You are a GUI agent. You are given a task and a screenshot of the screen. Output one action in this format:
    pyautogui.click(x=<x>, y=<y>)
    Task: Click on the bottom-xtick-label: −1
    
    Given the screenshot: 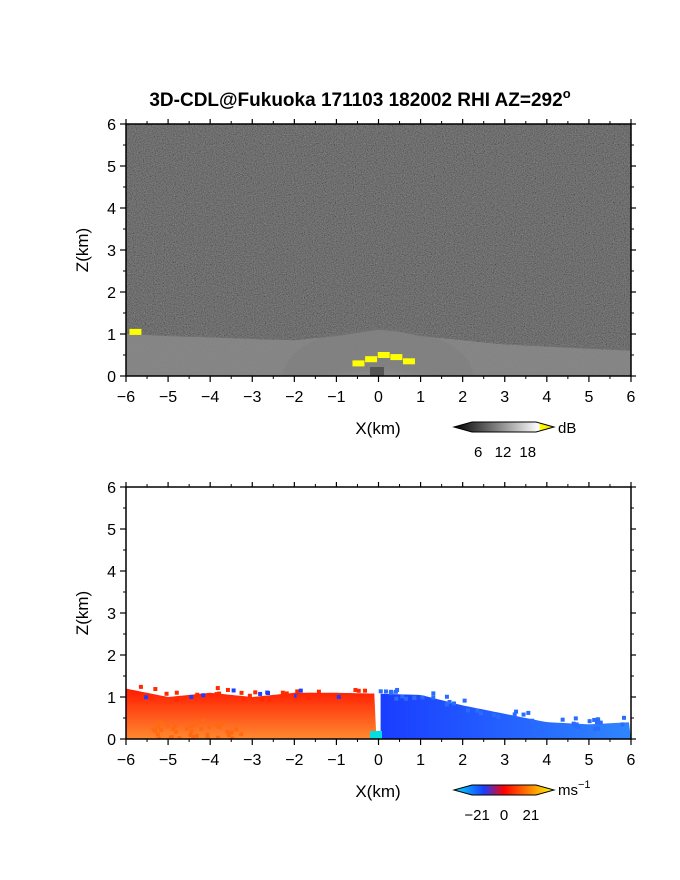 What is the action you would take?
    pyautogui.click(x=336, y=760)
    